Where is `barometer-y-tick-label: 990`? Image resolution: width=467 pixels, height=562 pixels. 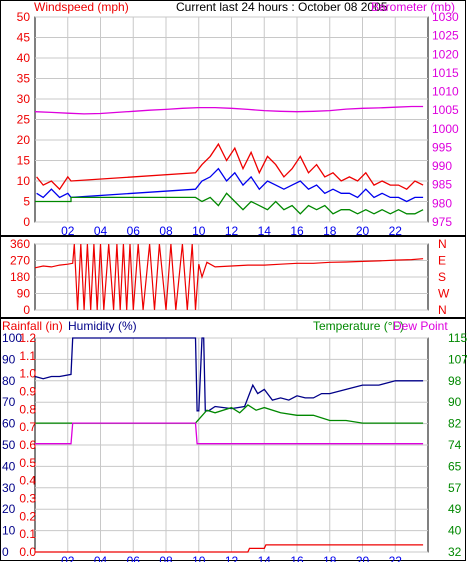
barometer-y-tick-label: 990 is located at coordinates (442, 166).